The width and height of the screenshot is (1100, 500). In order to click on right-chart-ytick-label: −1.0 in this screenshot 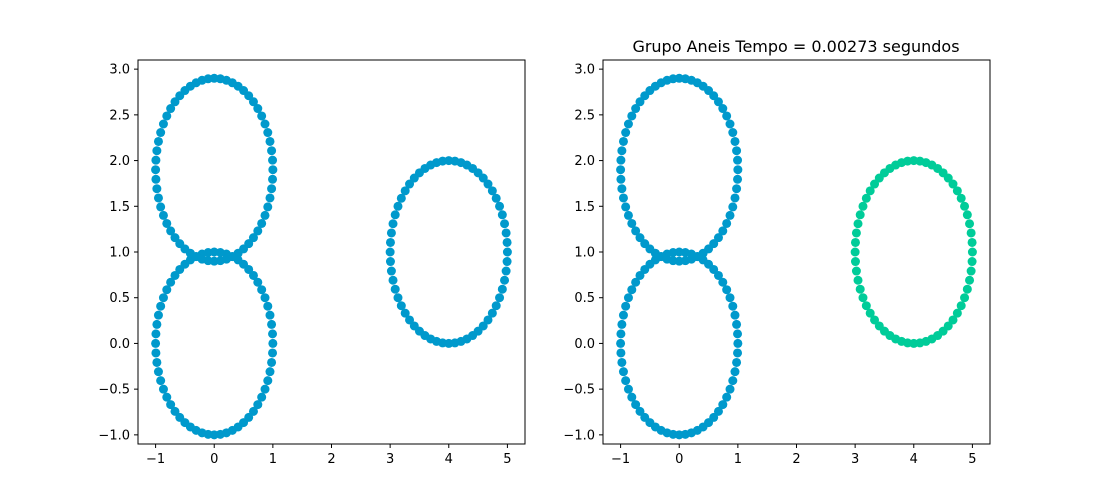, I will do `click(579, 435)`.